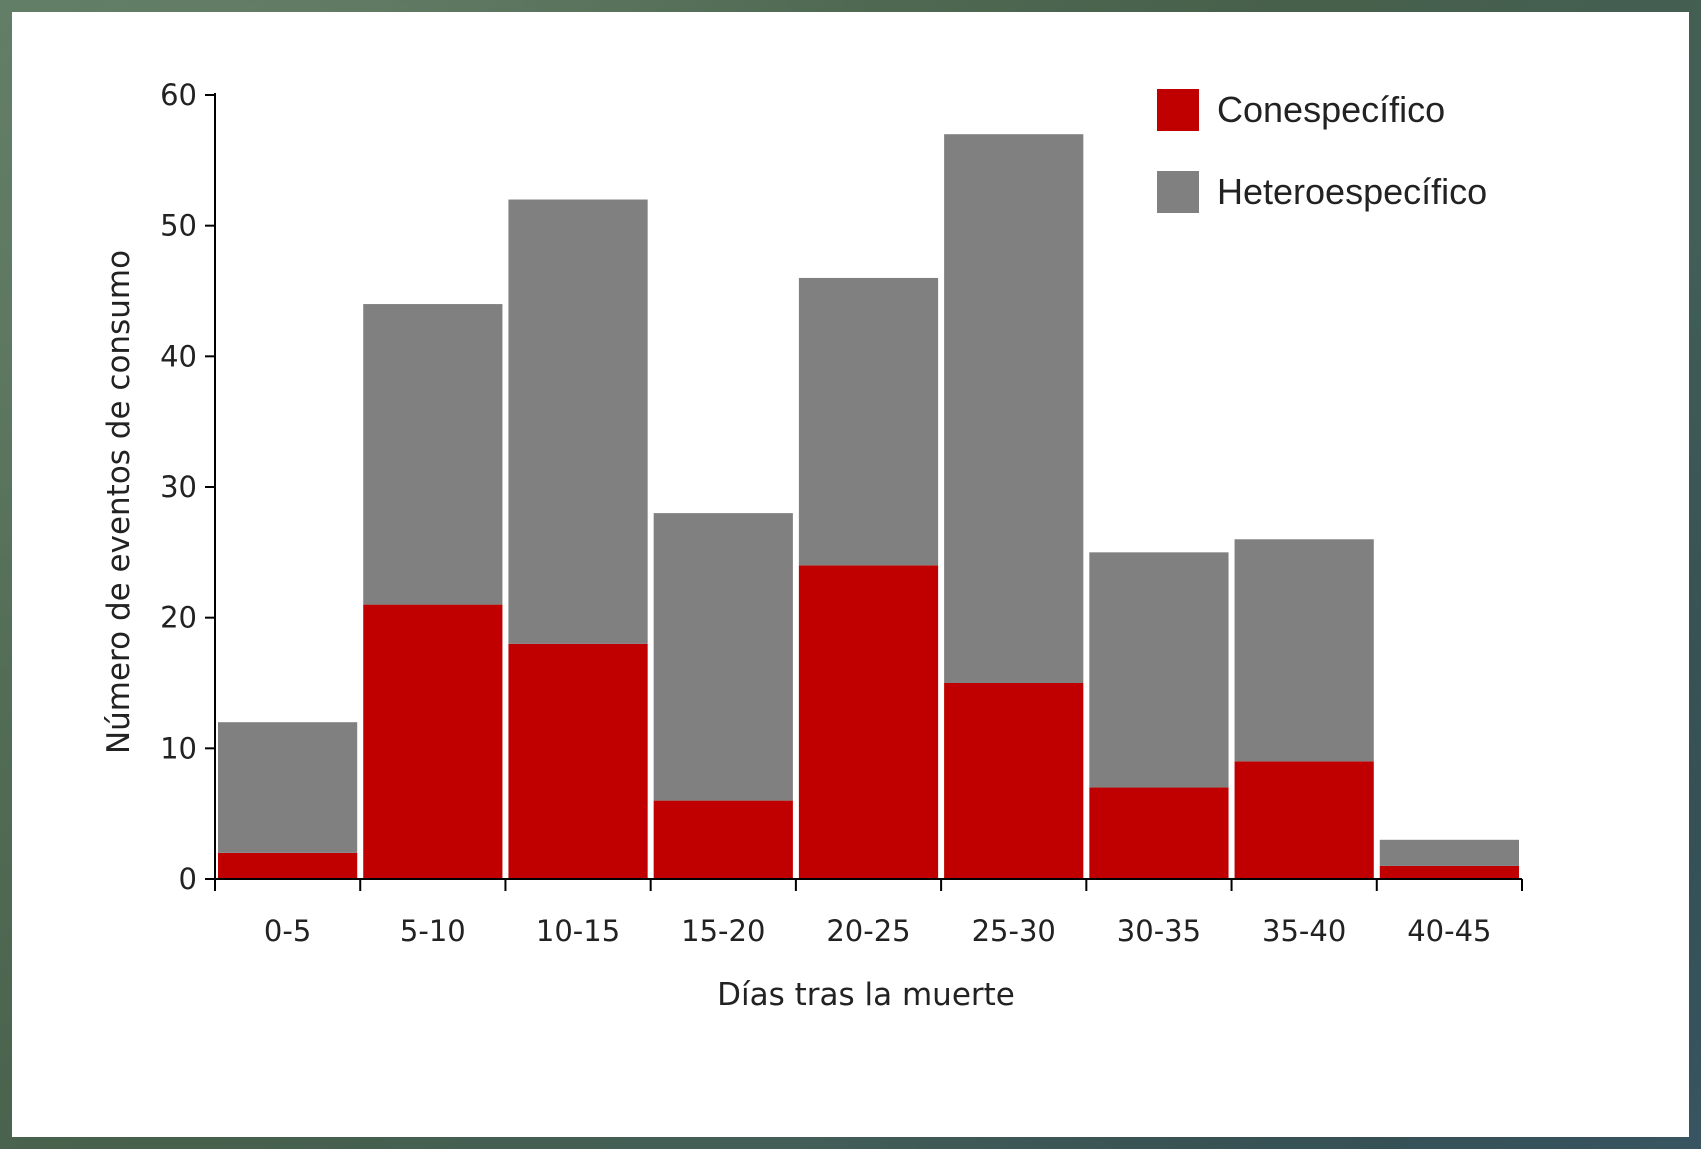  Describe the element at coordinates (188, 879) in the screenshot. I see `y-tick-label-0: 0` at that location.